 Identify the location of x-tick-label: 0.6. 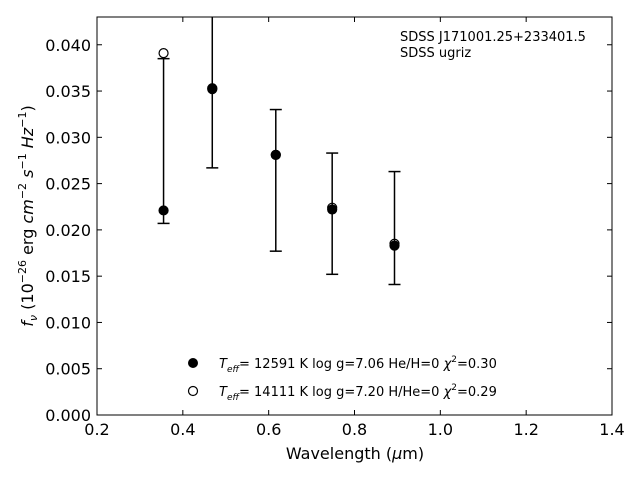
(268, 429).